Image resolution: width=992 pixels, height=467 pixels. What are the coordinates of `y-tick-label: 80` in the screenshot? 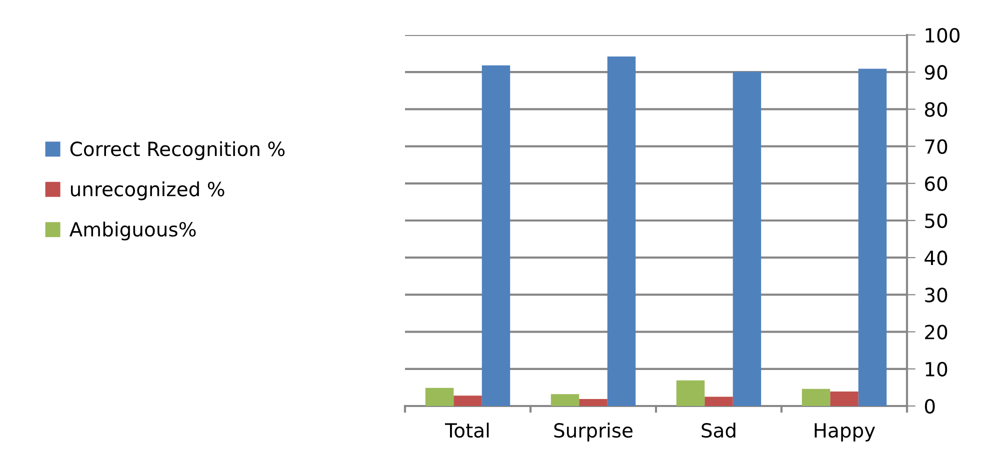 It's located at (936, 109).